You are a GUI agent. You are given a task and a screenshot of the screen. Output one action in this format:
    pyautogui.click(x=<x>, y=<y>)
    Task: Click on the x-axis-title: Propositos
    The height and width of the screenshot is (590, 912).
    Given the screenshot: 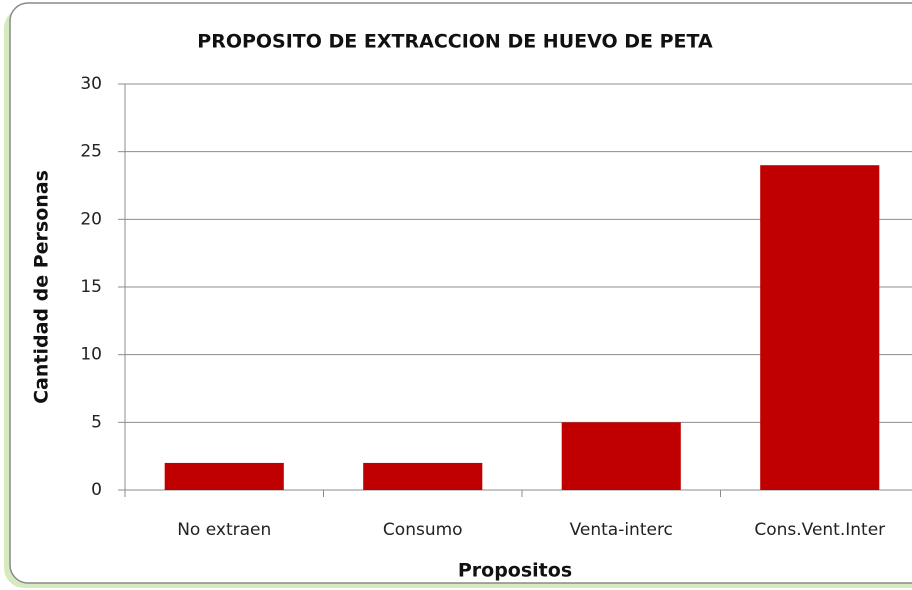 What is the action you would take?
    pyautogui.click(x=515, y=571)
    